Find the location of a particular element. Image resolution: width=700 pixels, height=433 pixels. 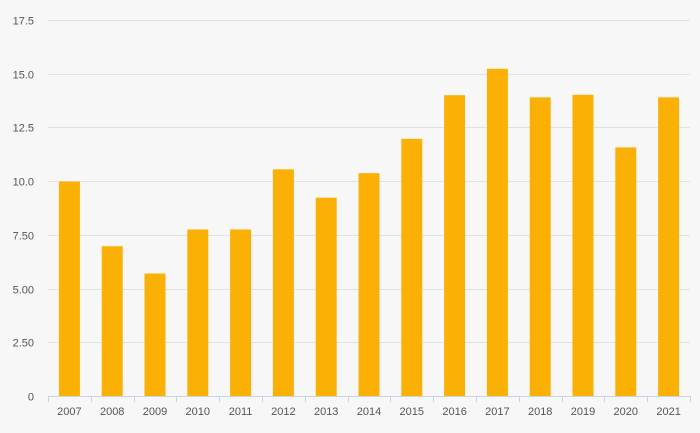

x-tick-label: 2019 is located at coordinates (583, 412).